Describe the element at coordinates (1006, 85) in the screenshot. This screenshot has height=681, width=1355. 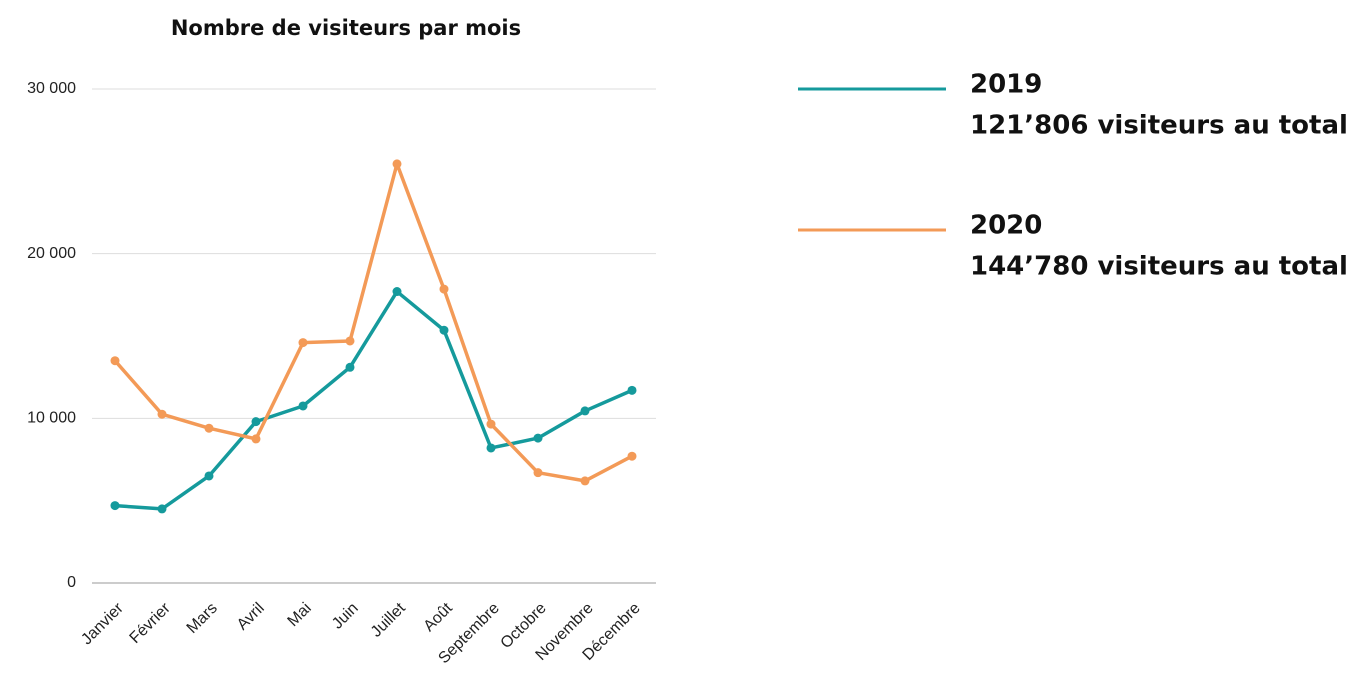
I see `legend-label: 2019` at that location.